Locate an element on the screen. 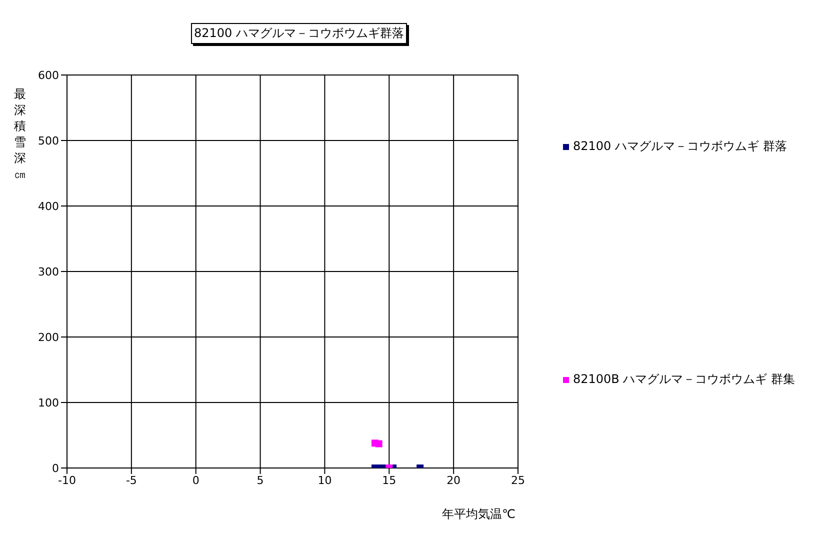 This screenshot has height=534, width=816. y-tick-label: 100 is located at coordinates (48, 403).